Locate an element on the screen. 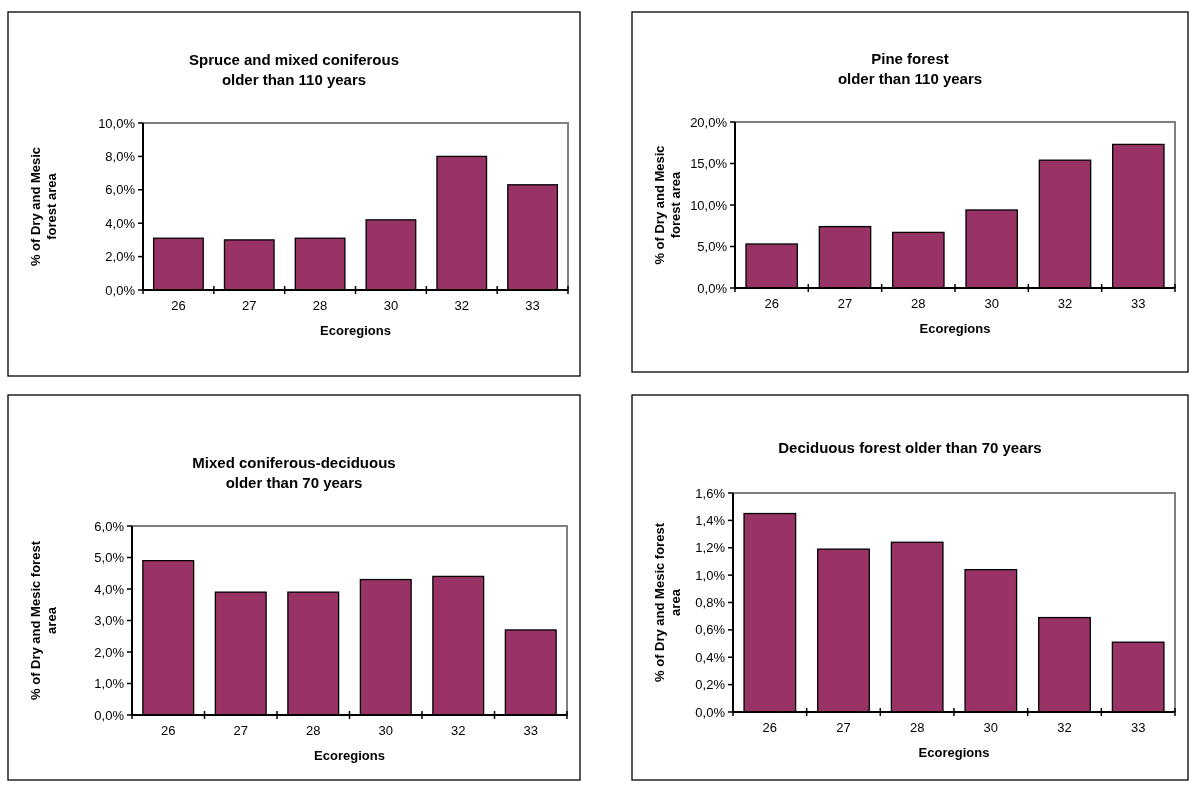 This screenshot has width=1190, height=792. y-tick-label: 15,0% is located at coordinates (709, 164).